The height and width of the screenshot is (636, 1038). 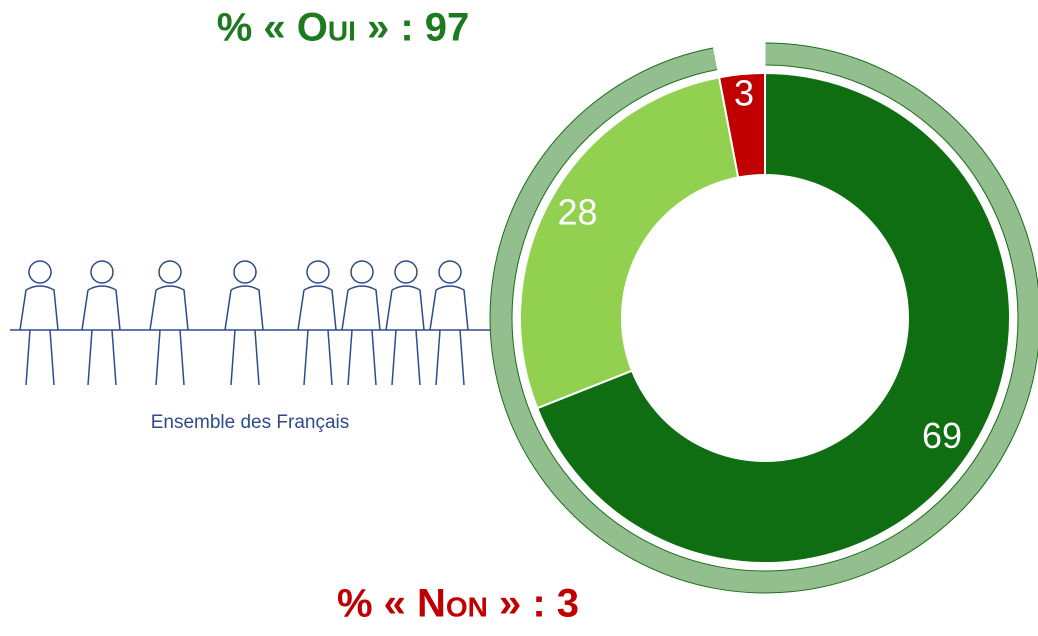 I want to click on outer-segment, so click(x=739, y=56).